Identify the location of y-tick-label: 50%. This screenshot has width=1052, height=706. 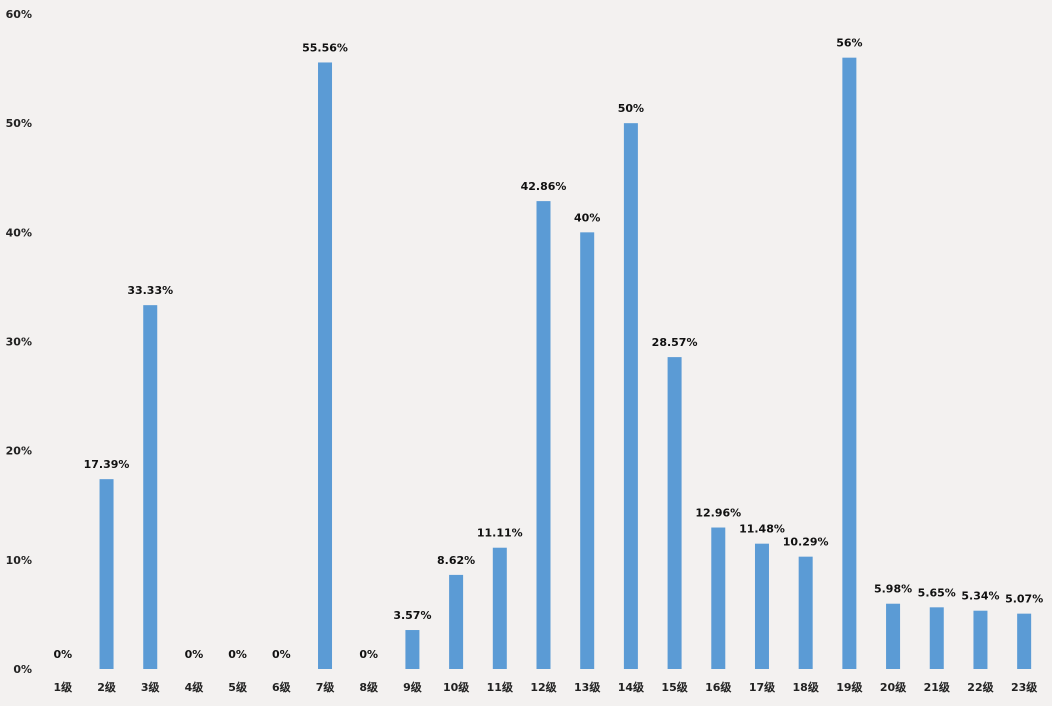
(19, 123).